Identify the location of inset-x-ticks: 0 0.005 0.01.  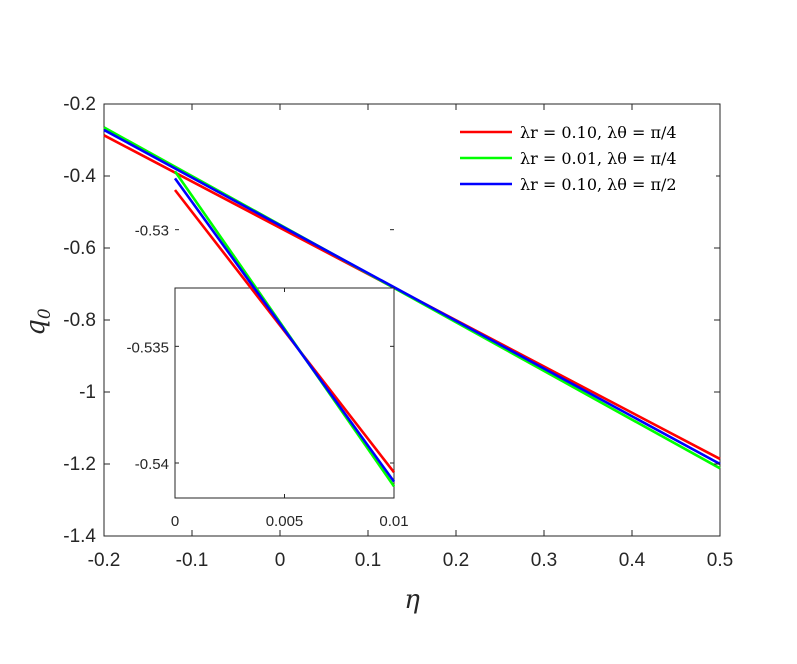
(290, 409).